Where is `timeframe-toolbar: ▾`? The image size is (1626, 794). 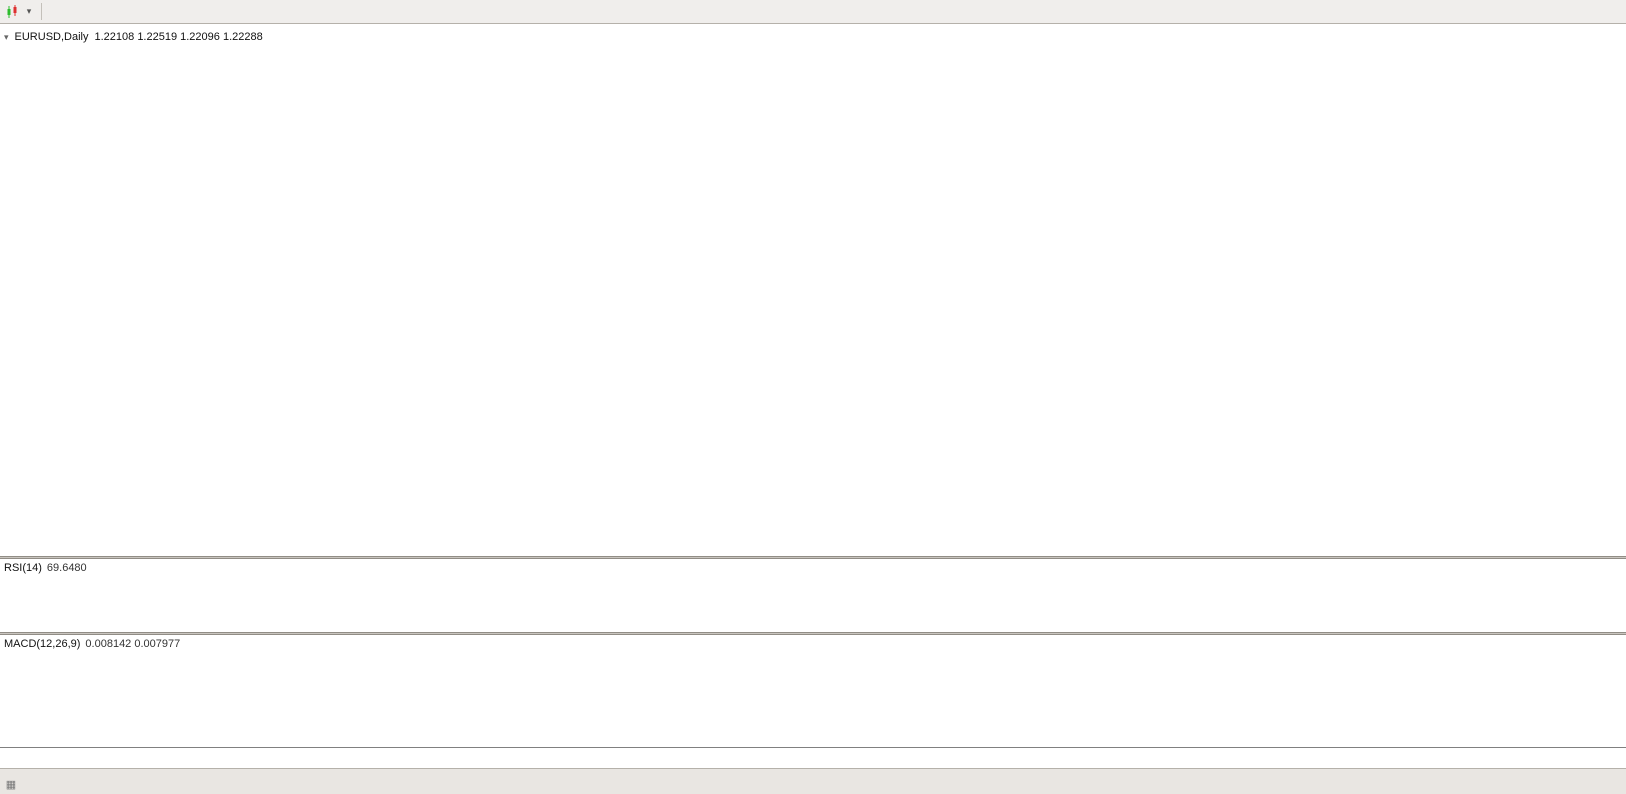 timeframe-toolbar: ▾ is located at coordinates (813, 12).